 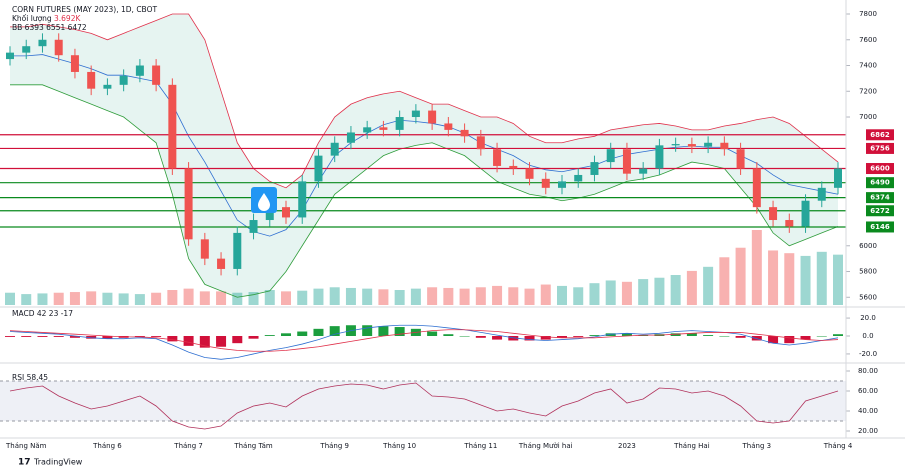 What do you see at coordinates (26, 446) in the screenshot?
I see `x-tick-label: Tháng Năm` at bounding box center [26, 446].